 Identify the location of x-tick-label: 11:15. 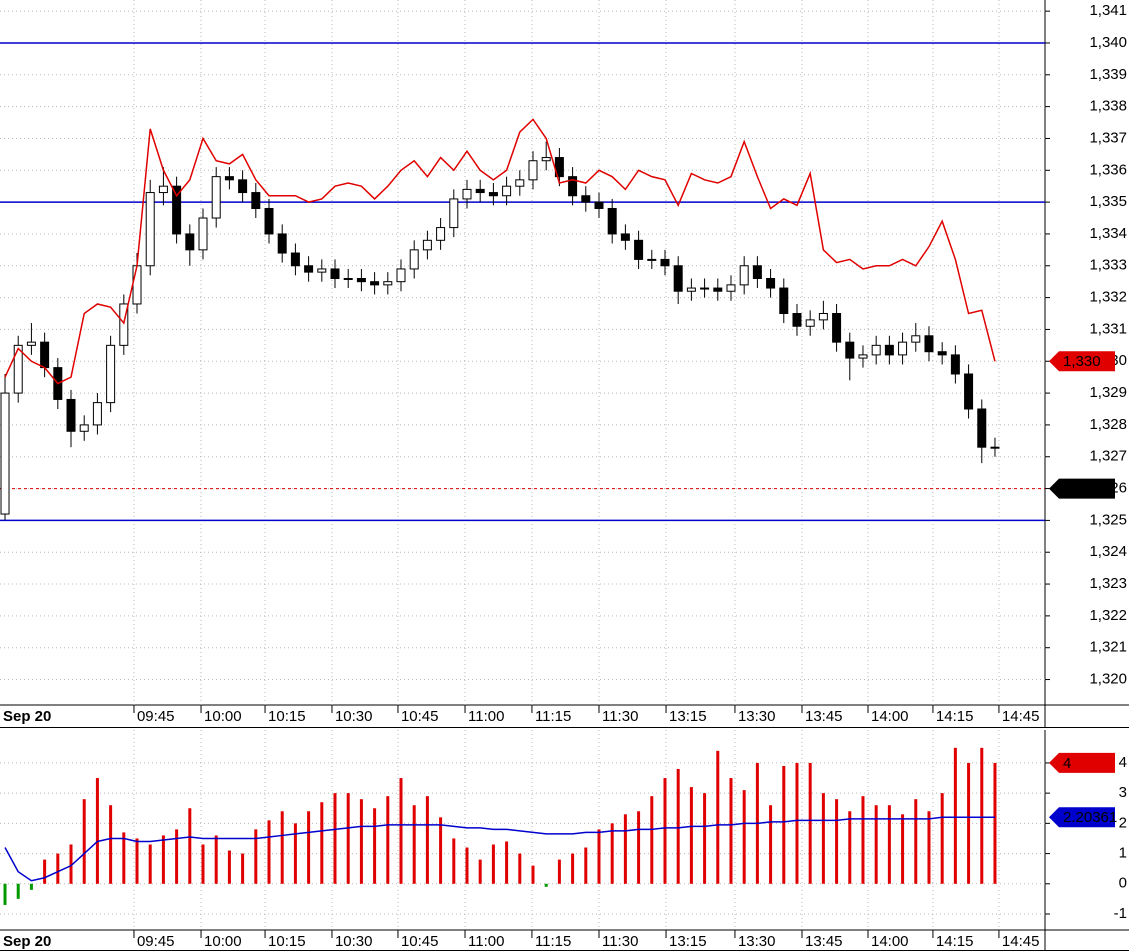
(553, 941).